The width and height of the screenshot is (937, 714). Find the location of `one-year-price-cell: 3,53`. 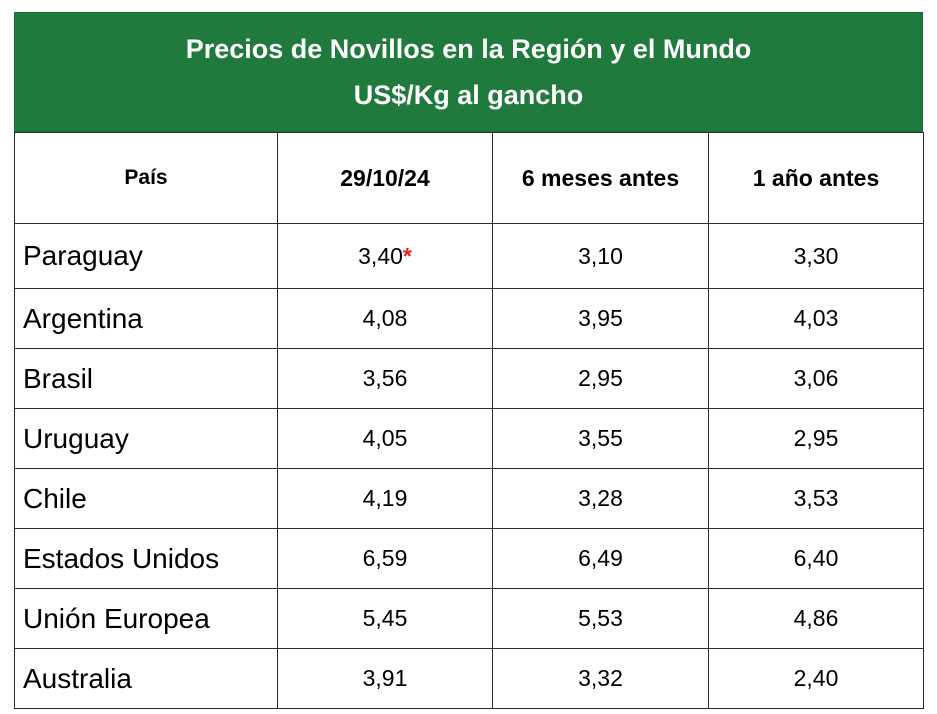

one-year-price-cell: 3,53 is located at coordinates (816, 498).